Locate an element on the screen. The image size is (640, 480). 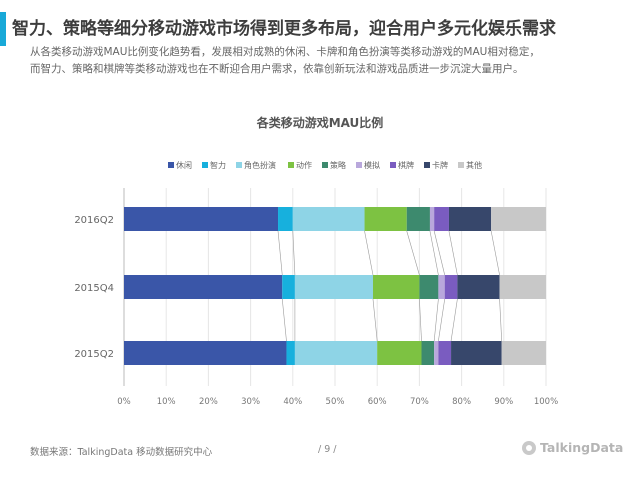
x-tick-label-2: 20% is located at coordinates (208, 402).